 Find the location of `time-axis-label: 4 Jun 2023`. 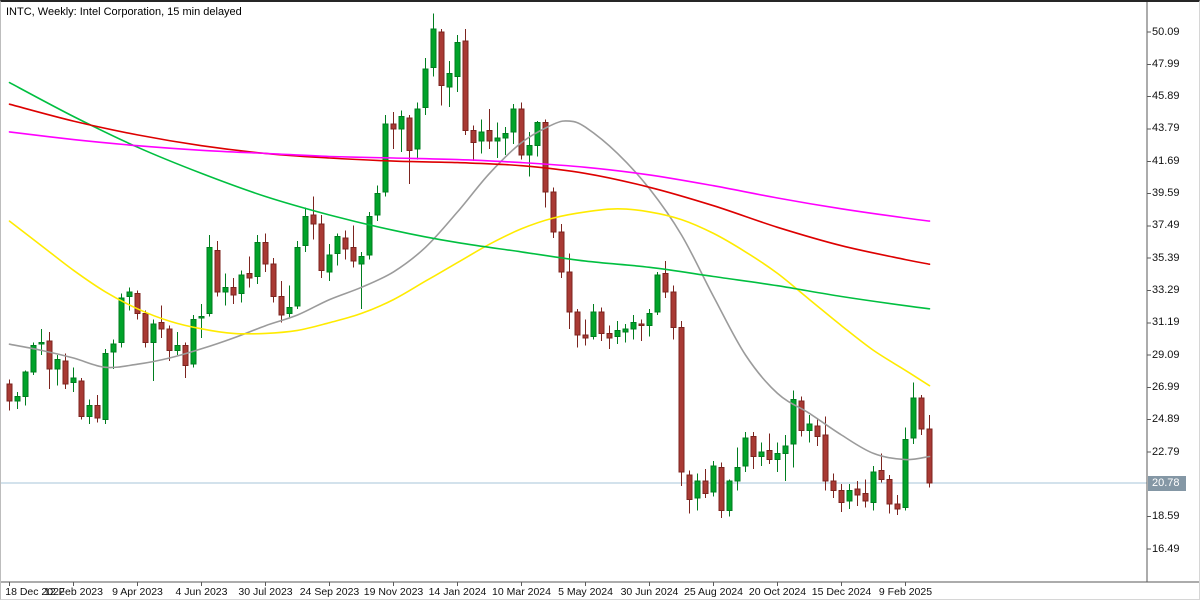

time-axis-label: 4 Jun 2023 is located at coordinates (201, 592).